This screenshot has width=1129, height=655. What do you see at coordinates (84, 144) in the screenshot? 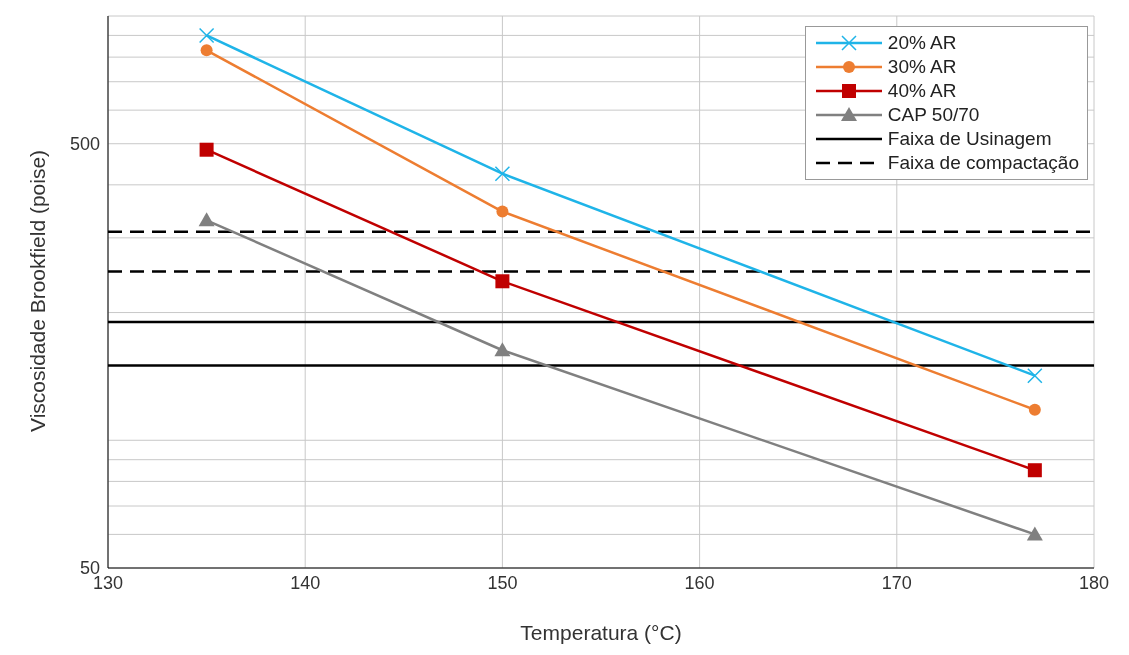
I see `y-tick-label: 500` at bounding box center [84, 144].